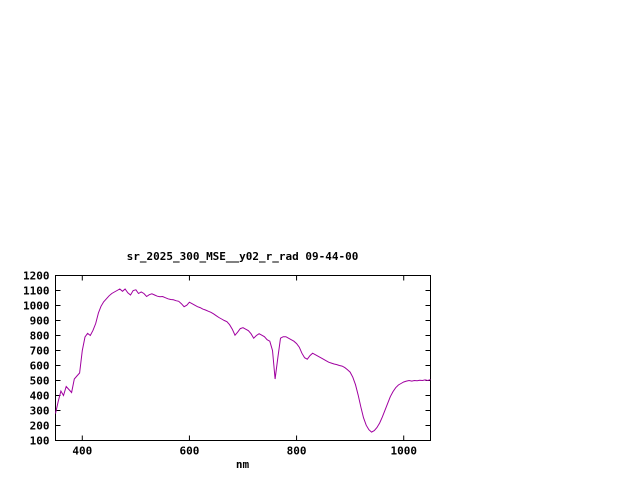 This screenshot has width=640, height=480. What do you see at coordinates (40, 366) in the screenshot?
I see `y-tick-label: 600` at bounding box center [40, 366].